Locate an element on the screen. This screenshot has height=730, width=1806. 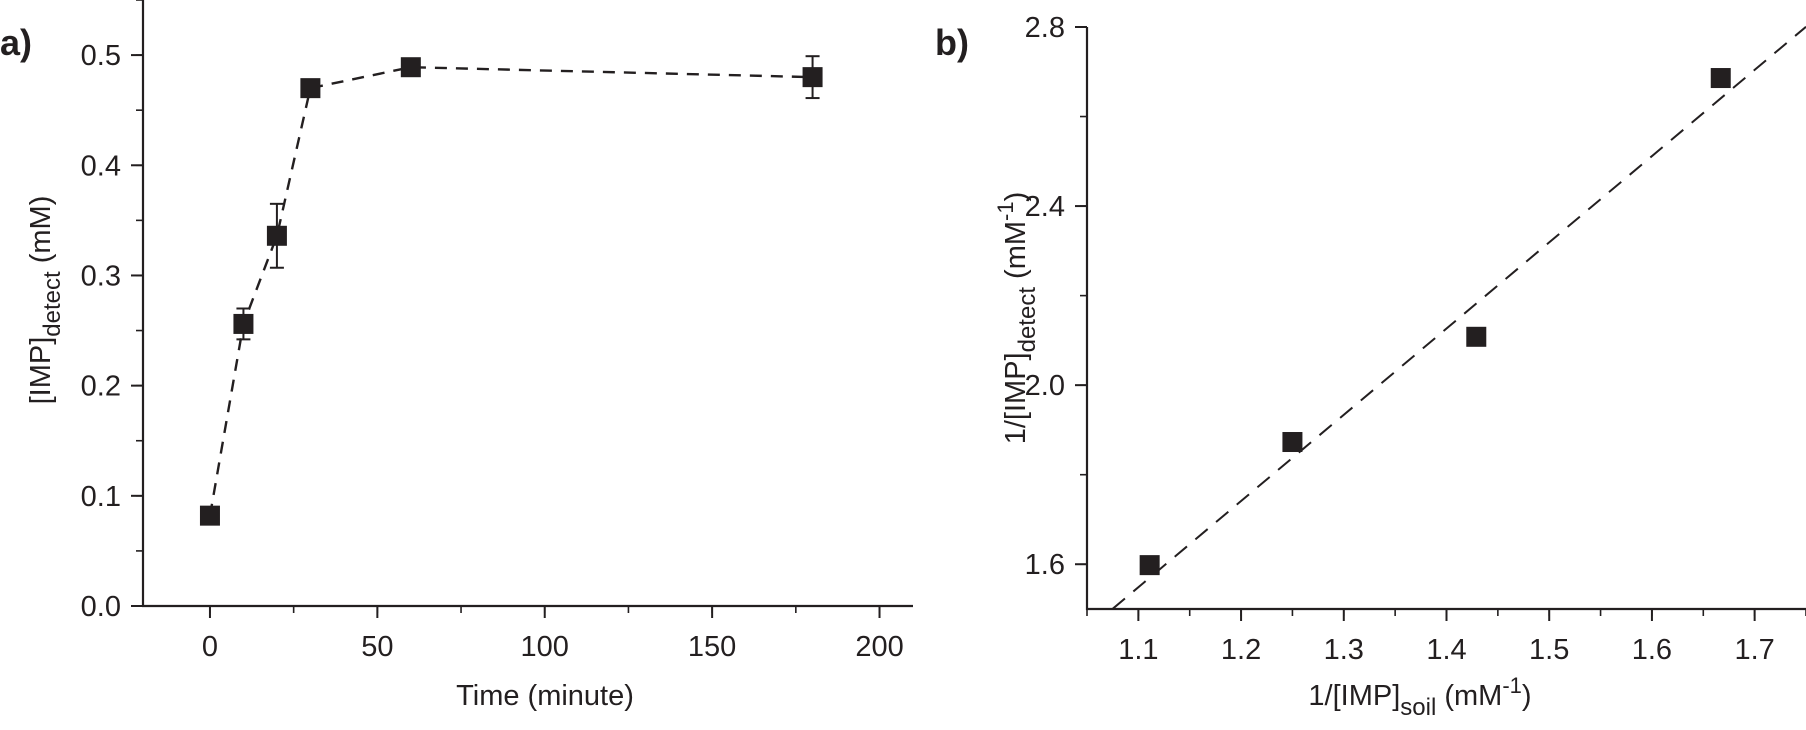
y-tick-label: 1.6 is located at coordinates (1045, 565).